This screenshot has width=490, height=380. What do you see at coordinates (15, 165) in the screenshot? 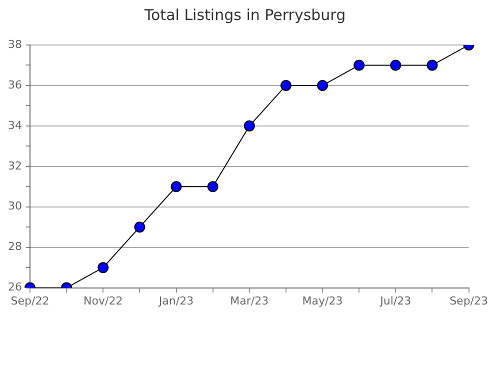
I see `y-tick-label: 32` at bounding box center [15, 165].